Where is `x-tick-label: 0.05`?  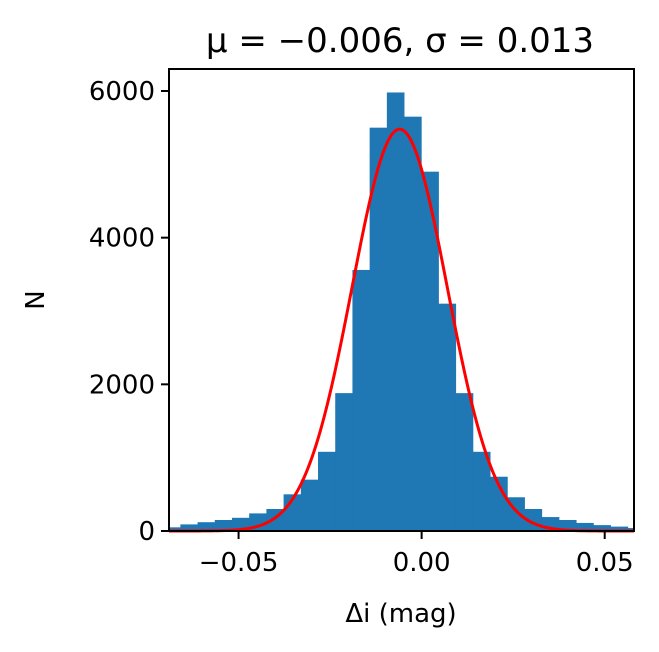 x-tick-label: 0.05 is located at coordinates (605, 563).